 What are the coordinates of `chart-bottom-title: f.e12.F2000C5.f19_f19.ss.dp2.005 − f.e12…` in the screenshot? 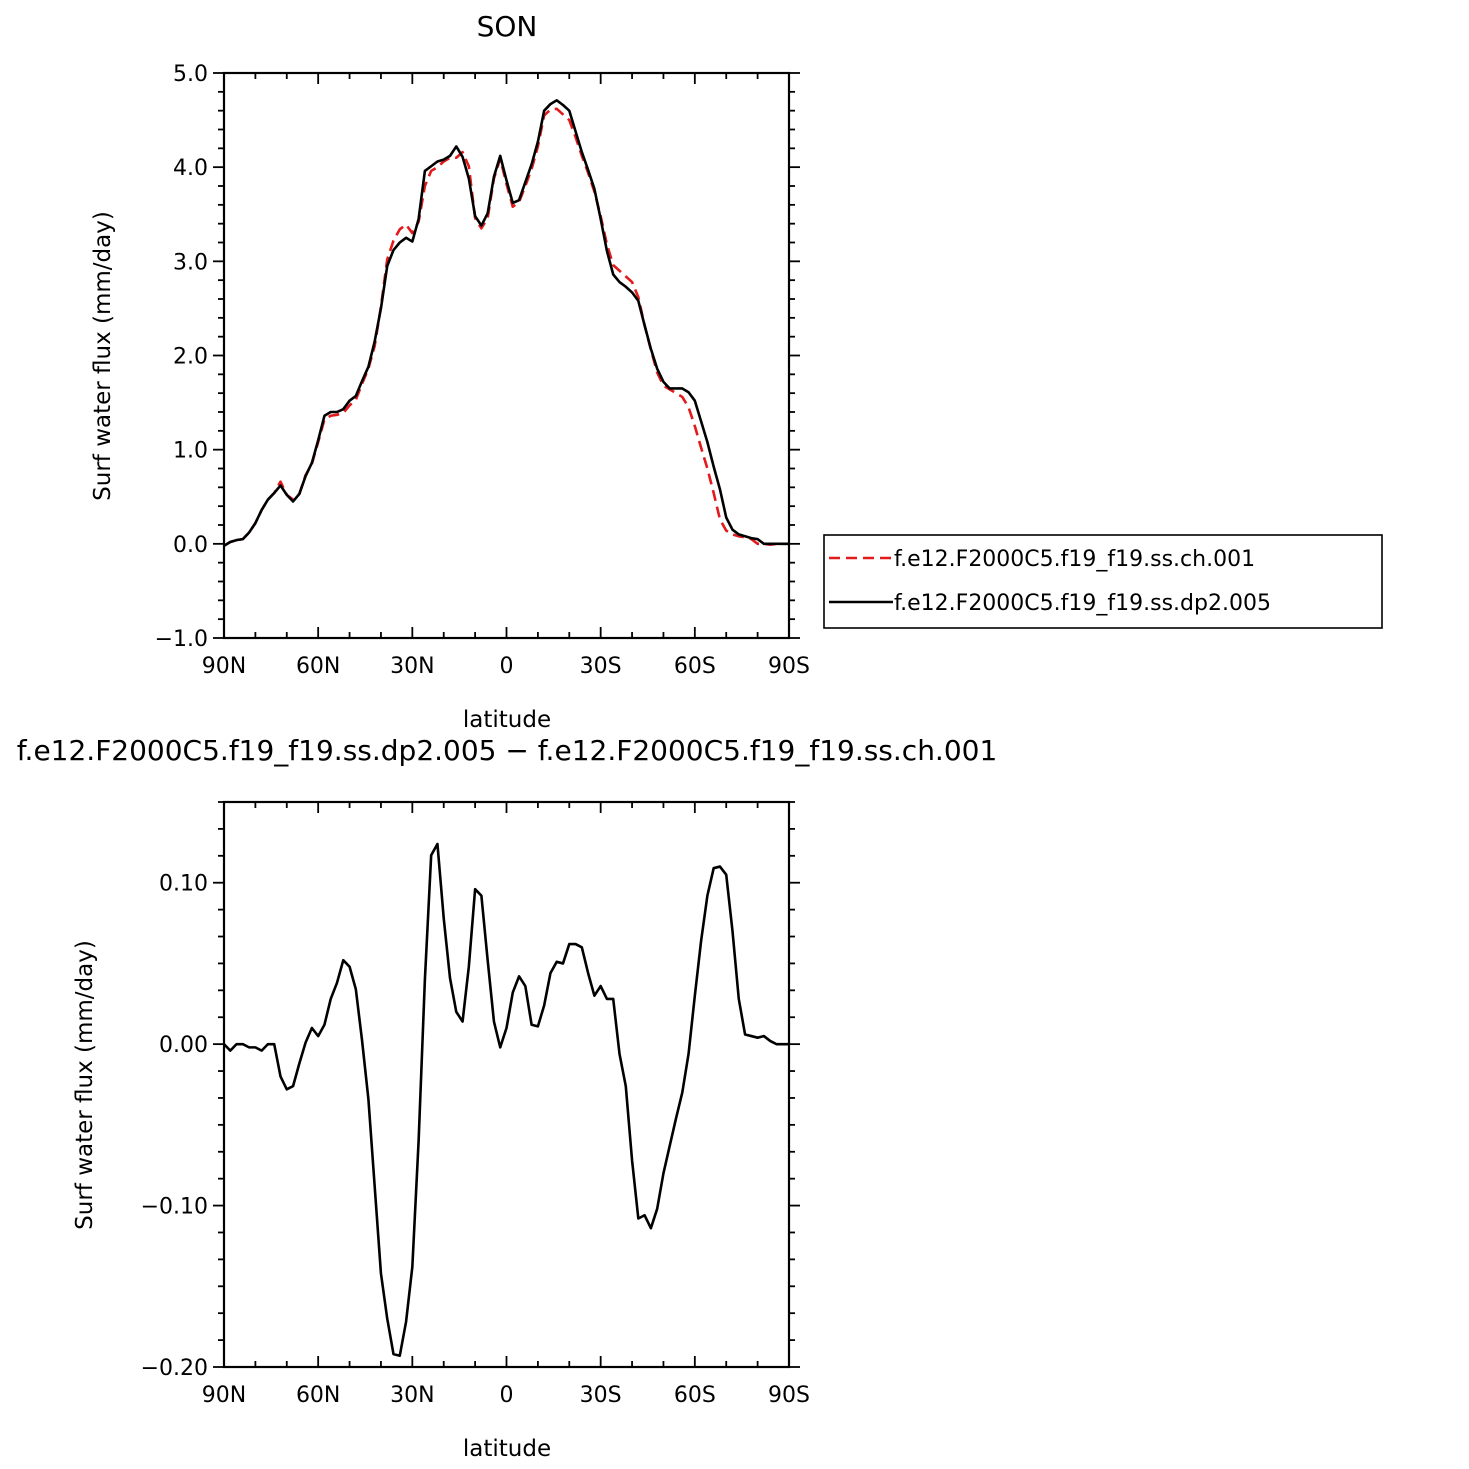 It's located at (507, 750).